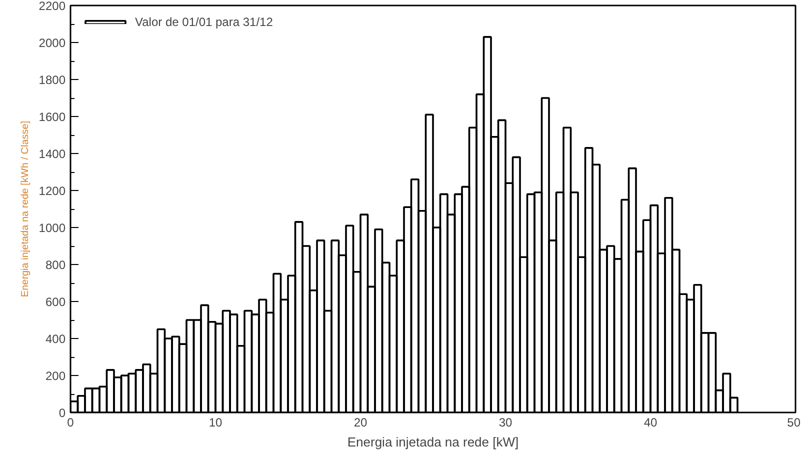  What do you see at coordinates (52, 117) in the screenshot?
I see `y-tick-label: 1600` at bounding box center [52, 117].